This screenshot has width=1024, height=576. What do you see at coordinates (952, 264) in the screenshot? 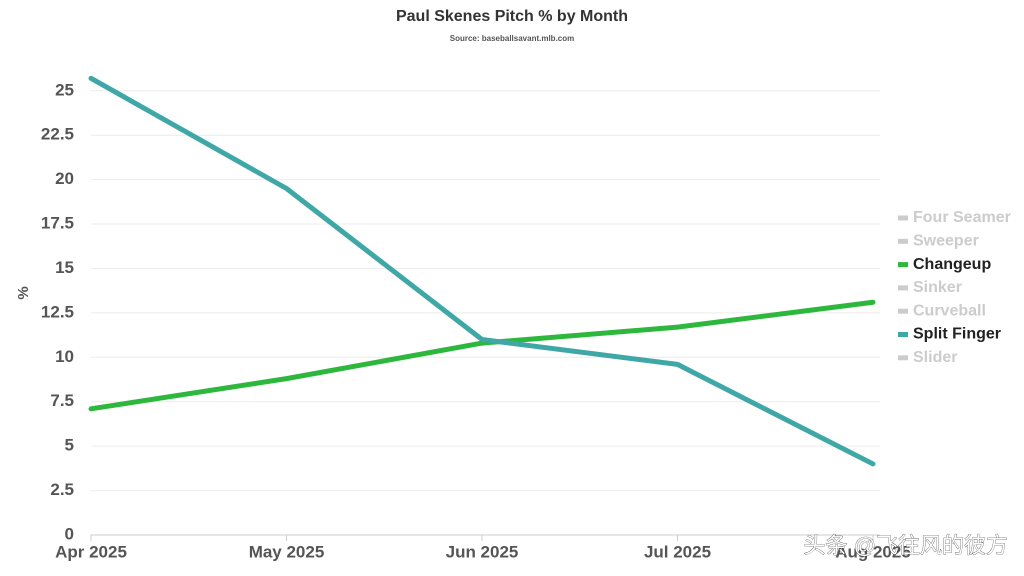
I see `legend-label: Changeup` at bounding box center [952, 264].